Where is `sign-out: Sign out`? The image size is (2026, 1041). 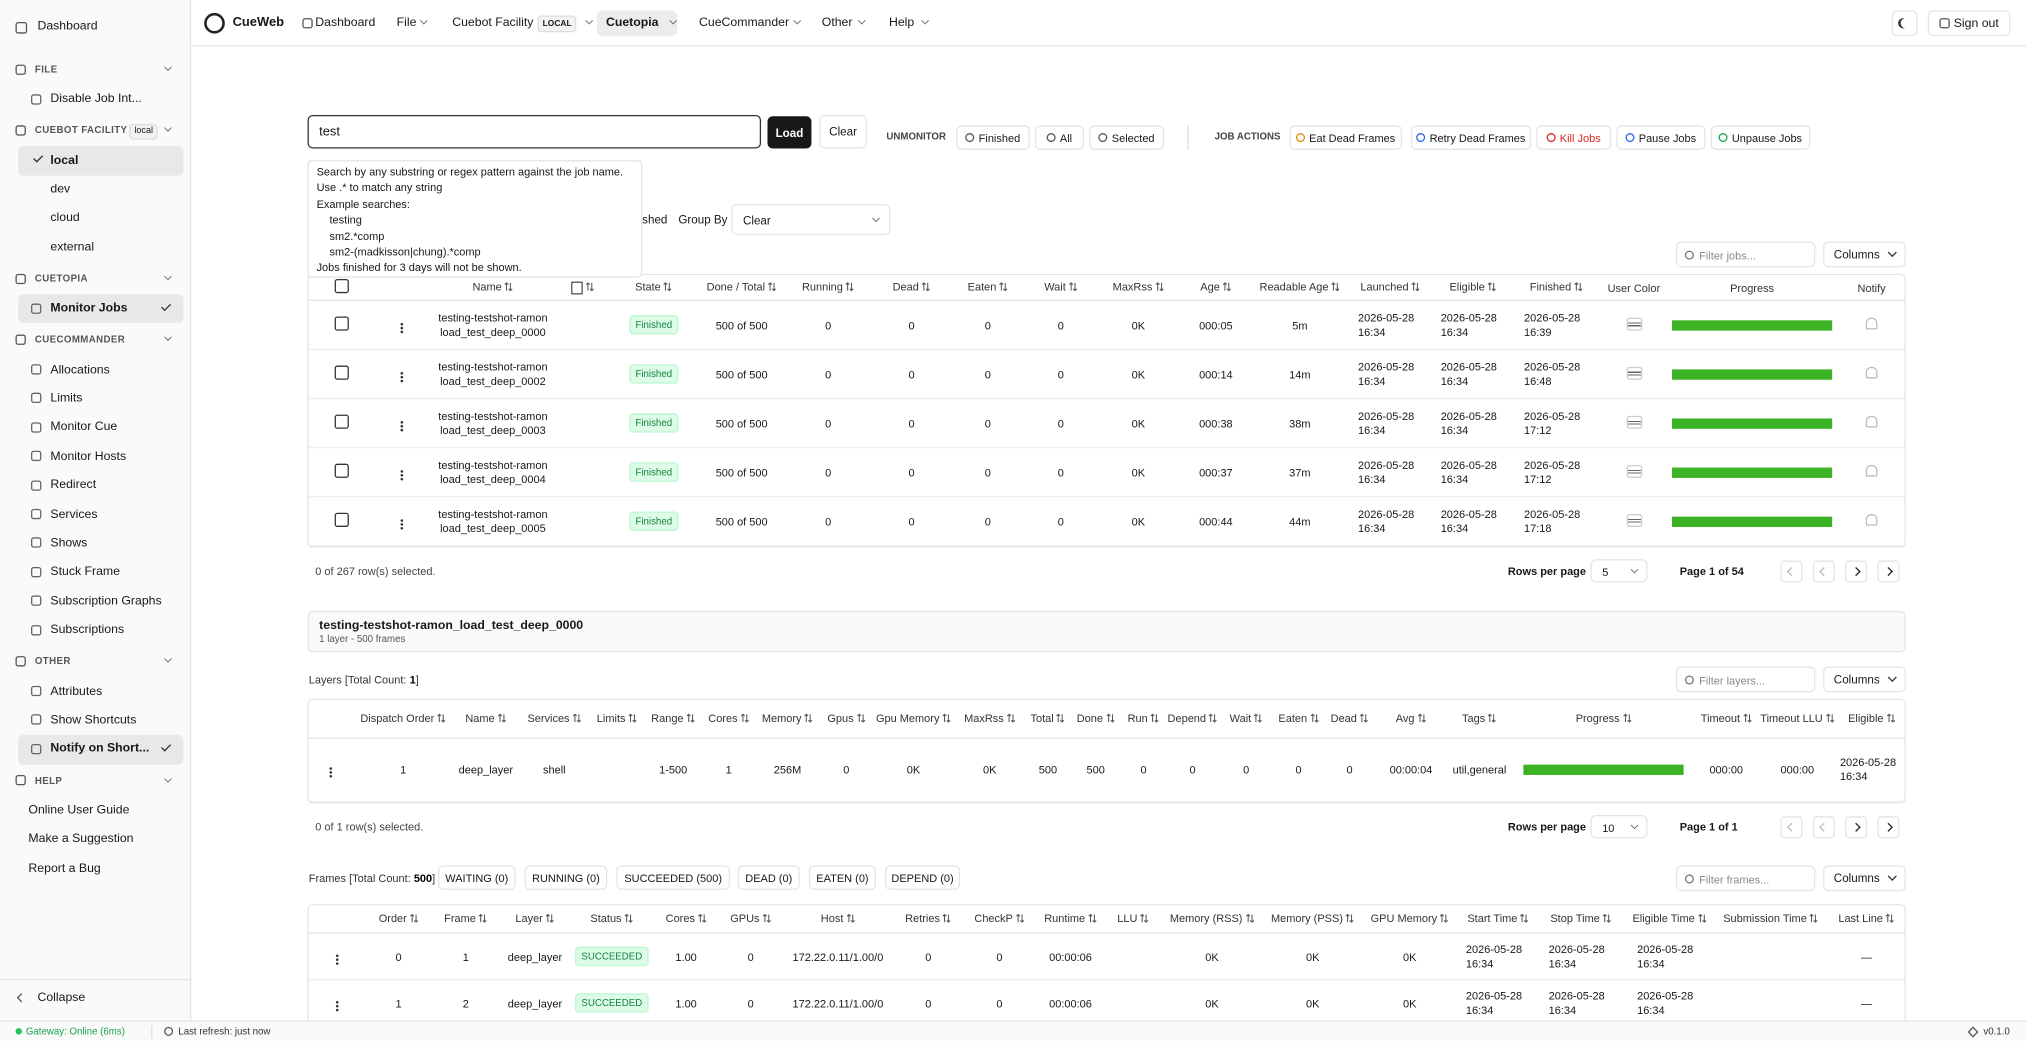
sign-out: Sign out is located at coordinates (1969, 23).